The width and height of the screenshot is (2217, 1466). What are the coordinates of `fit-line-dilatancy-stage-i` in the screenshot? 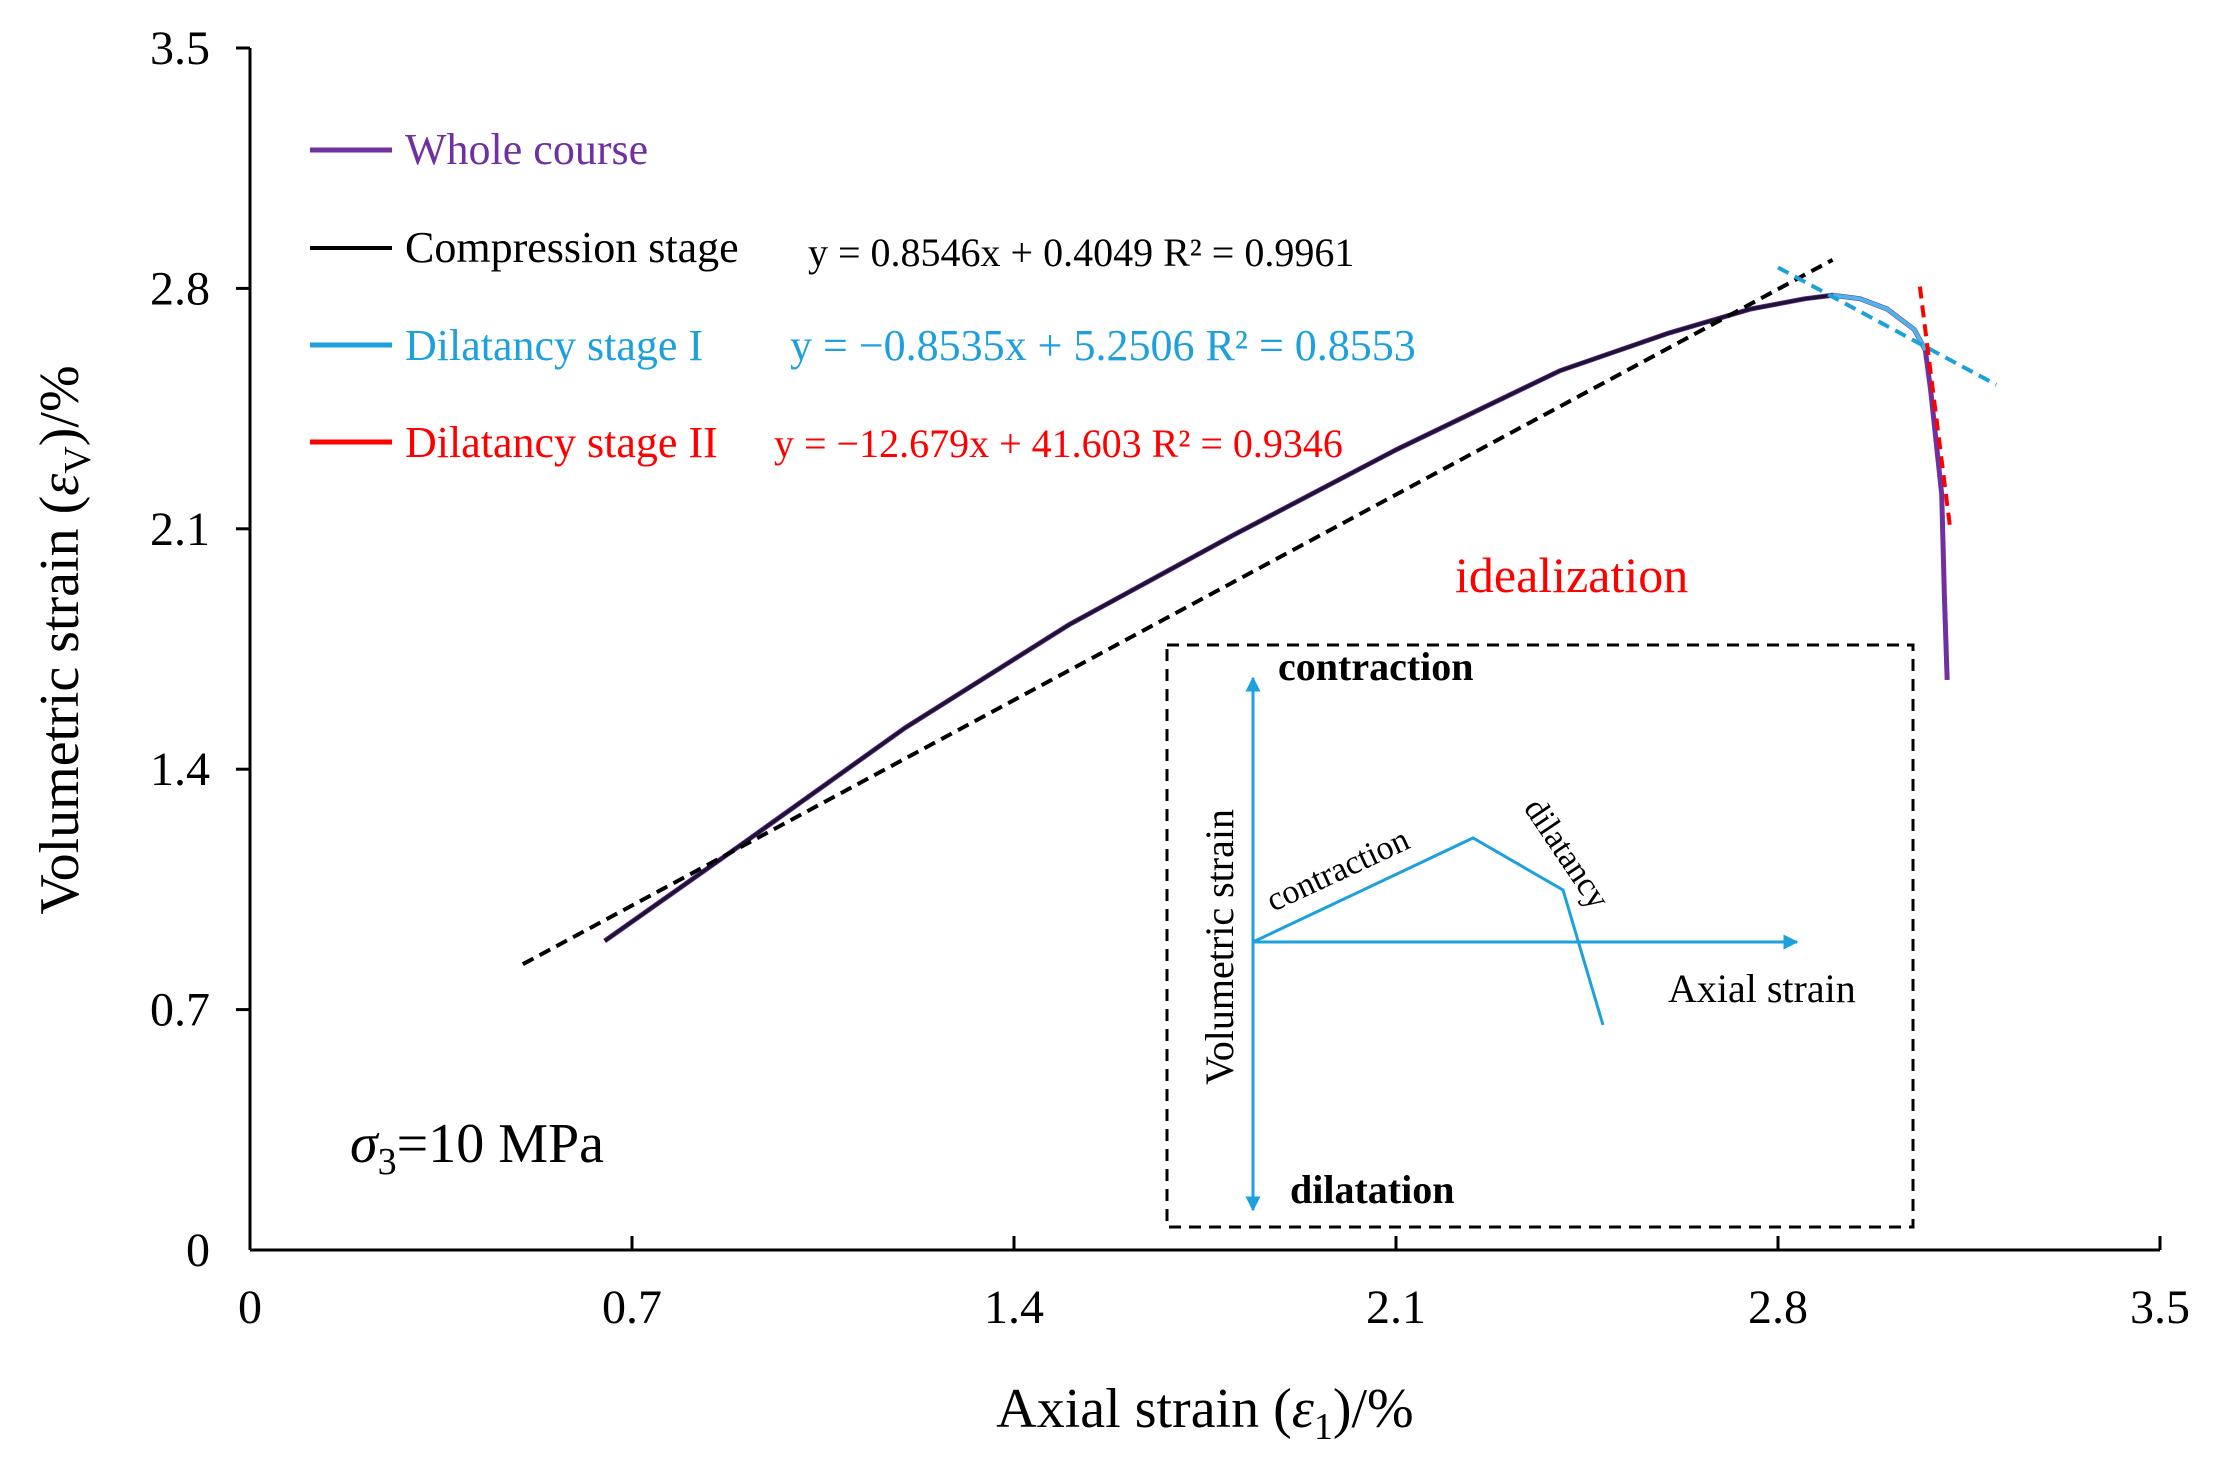 It's located at (1887, 326).